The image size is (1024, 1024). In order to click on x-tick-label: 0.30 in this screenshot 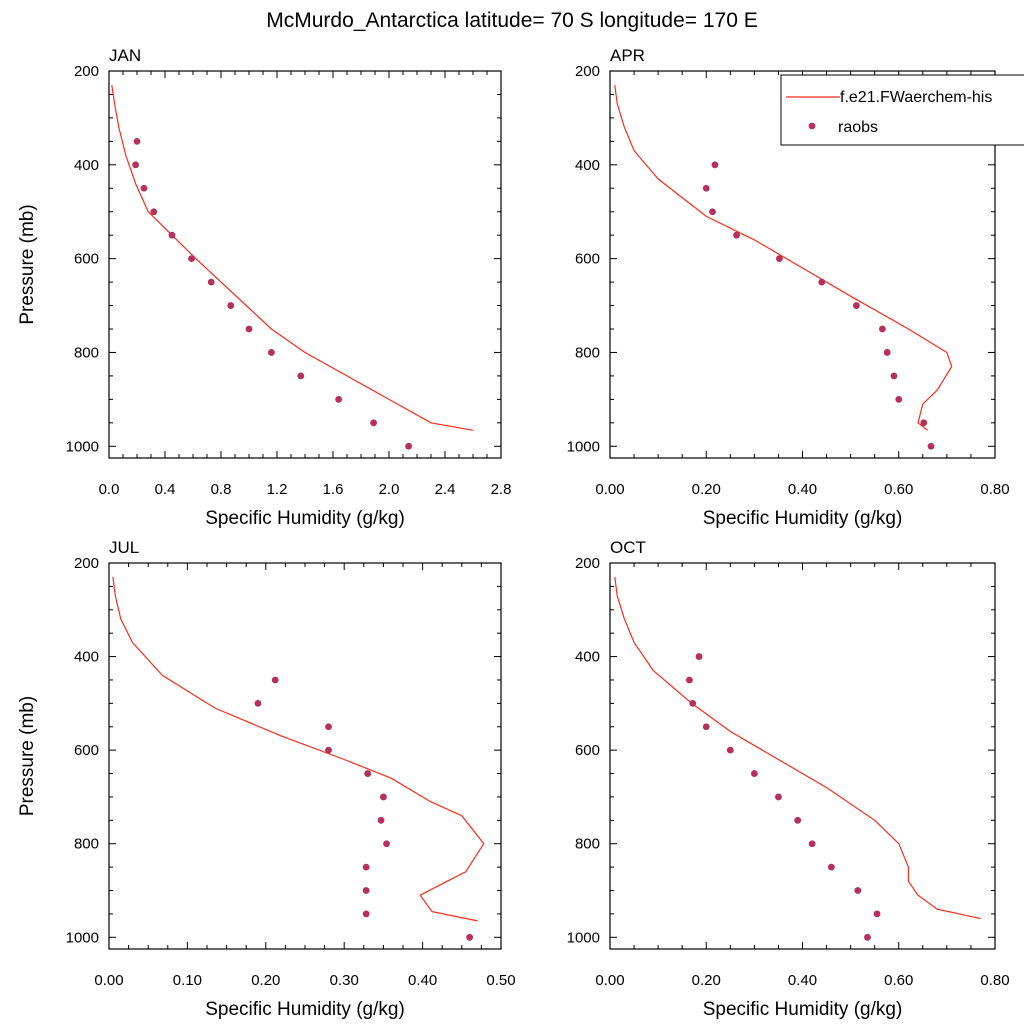, I will do `click(344, 980)`.